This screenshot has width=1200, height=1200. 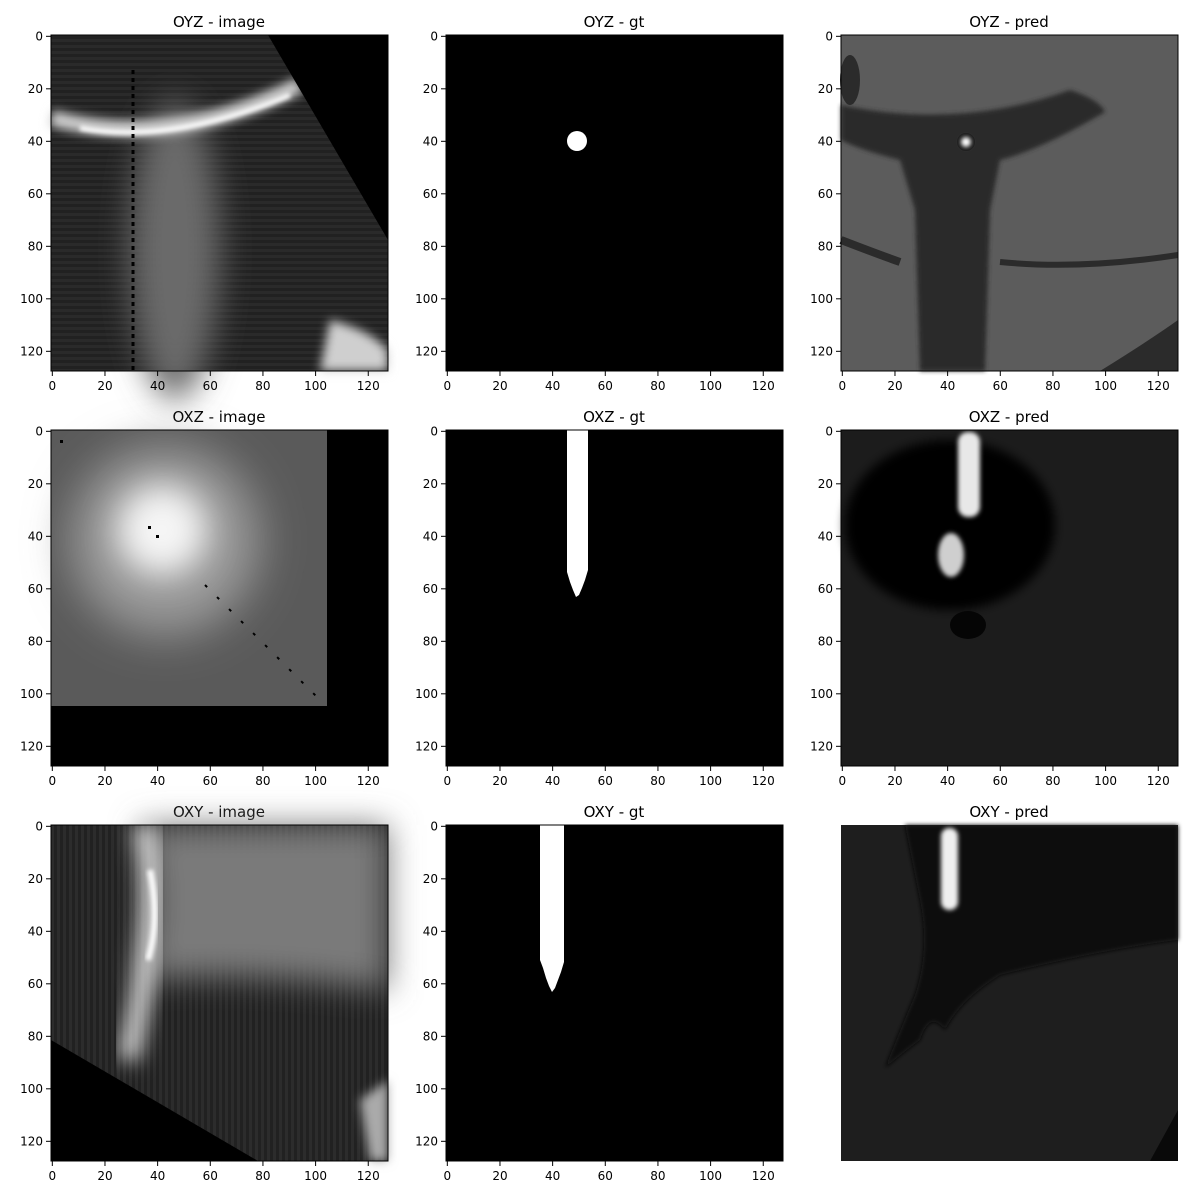 I want to click on panel-title: OXZ - gt, so click(x=614, y=417).